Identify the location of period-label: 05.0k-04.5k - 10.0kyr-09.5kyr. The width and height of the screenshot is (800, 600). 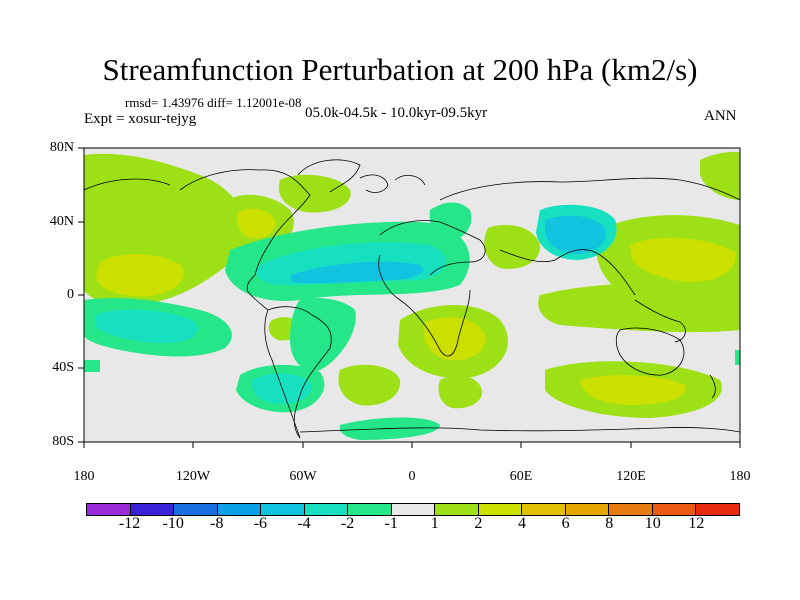
(396, 113).